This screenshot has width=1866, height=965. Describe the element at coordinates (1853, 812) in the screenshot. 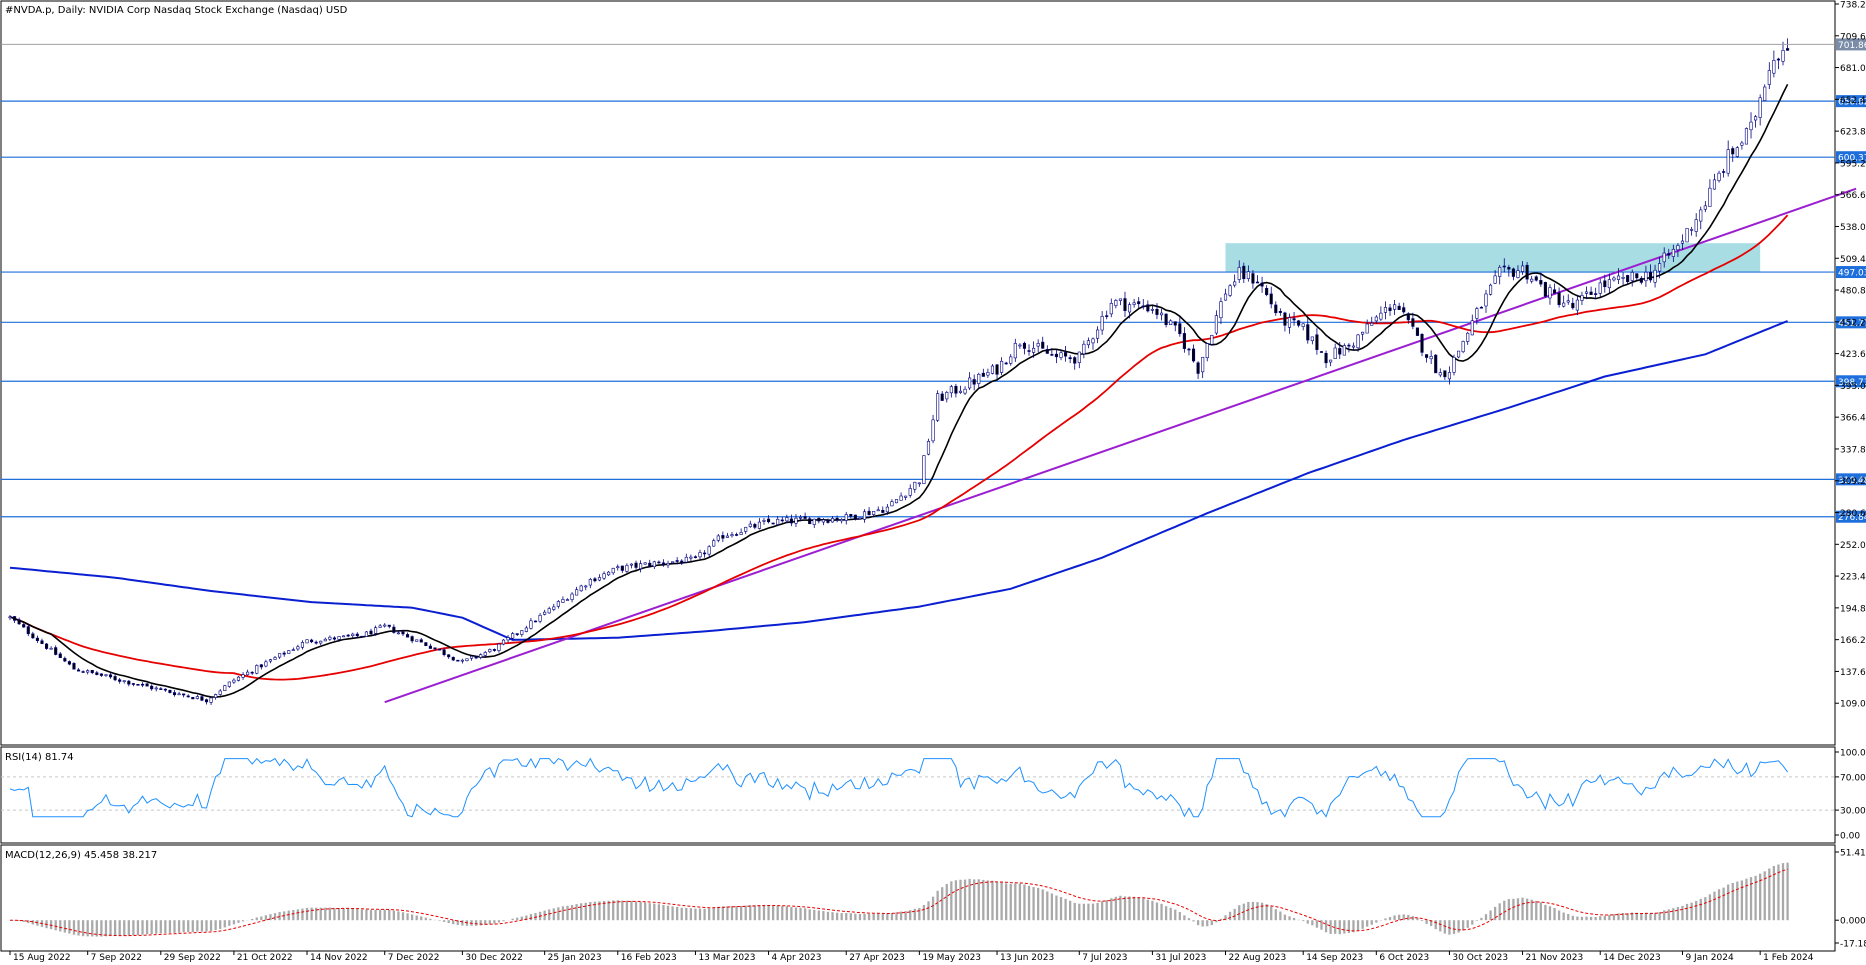

I see `rsi-y-tick-label: 30.00` at that location.